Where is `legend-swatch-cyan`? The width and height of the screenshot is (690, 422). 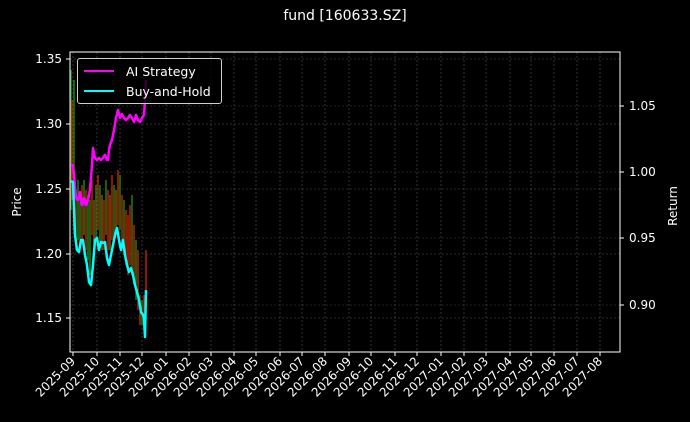
legend-swatch-cyan is located at coordinates (99, 91).